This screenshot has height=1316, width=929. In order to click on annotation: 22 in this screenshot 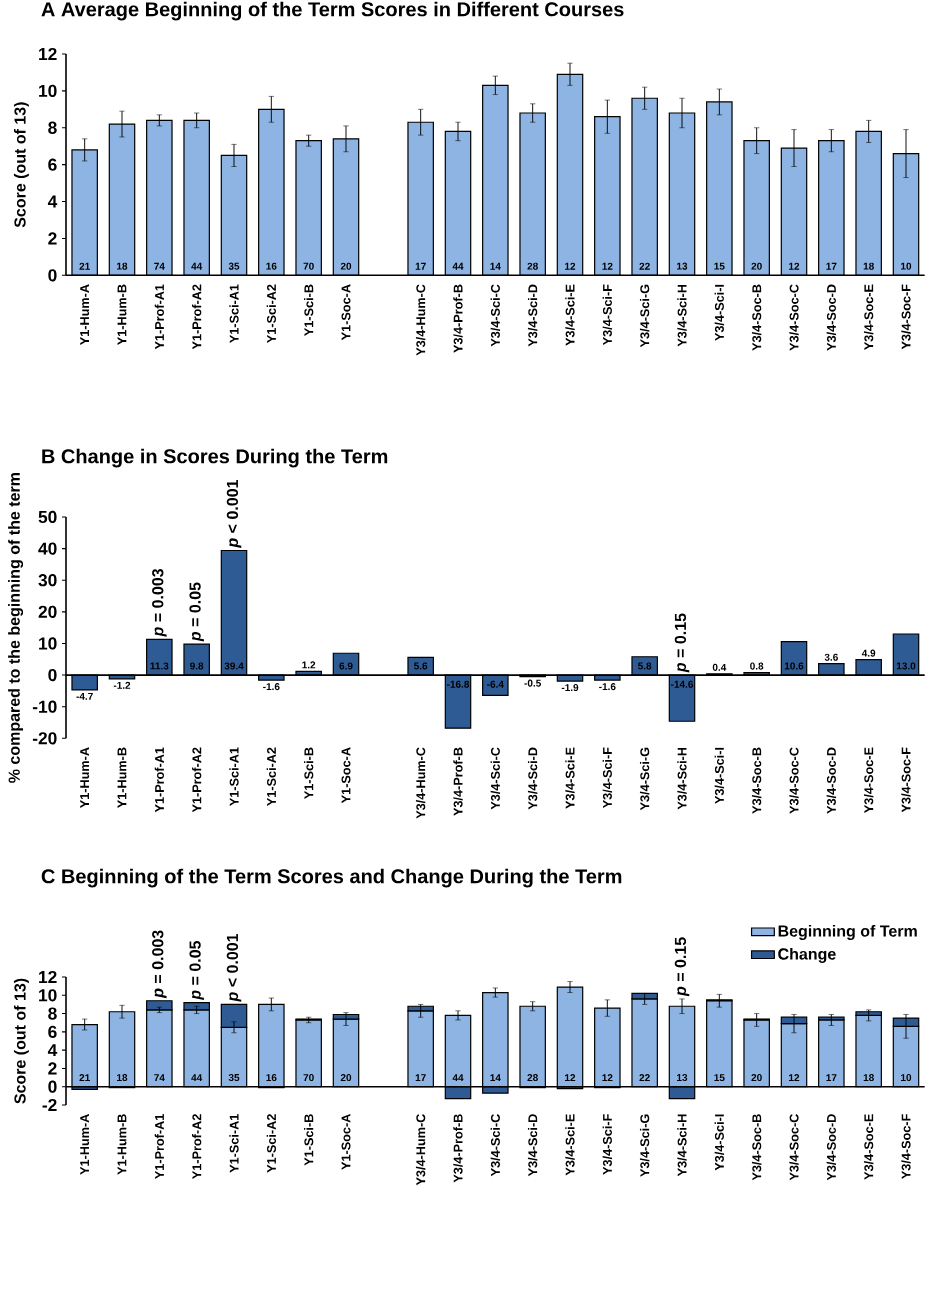, I will do `click(644, 1078)`.